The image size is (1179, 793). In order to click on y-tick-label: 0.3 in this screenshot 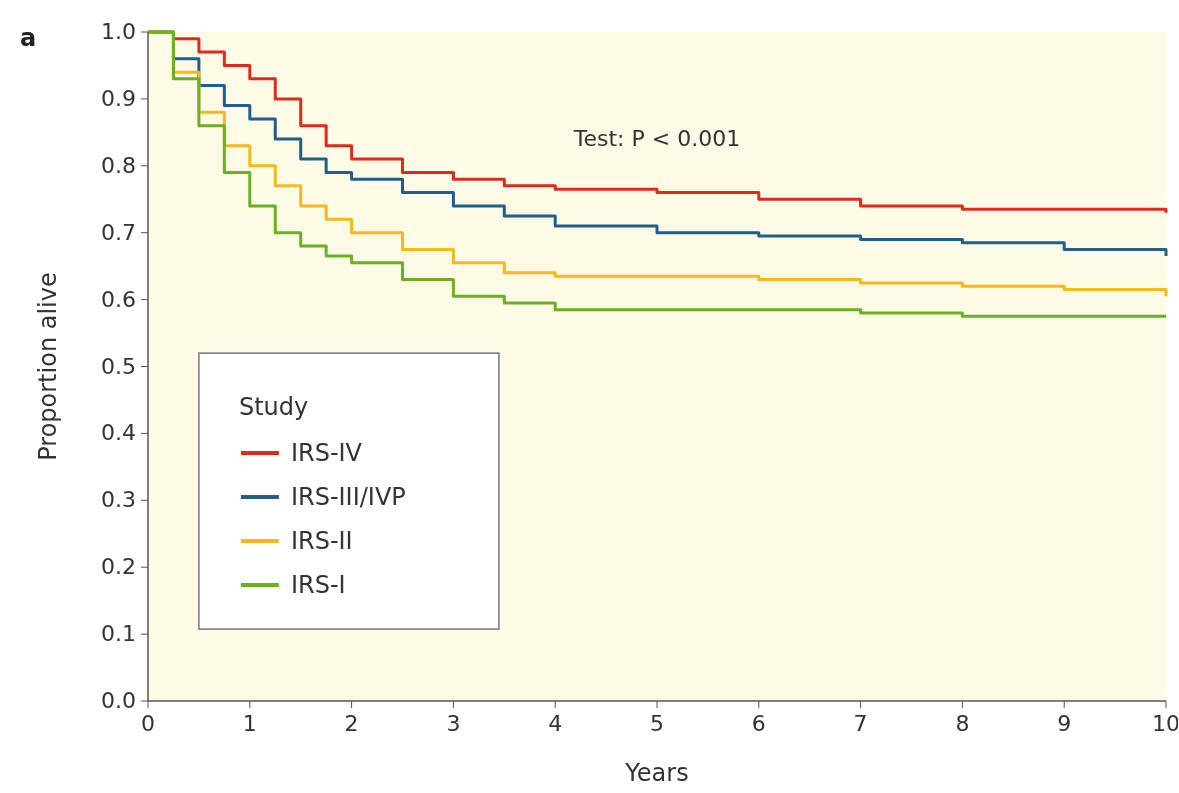, I will do `click(118, 500)`.